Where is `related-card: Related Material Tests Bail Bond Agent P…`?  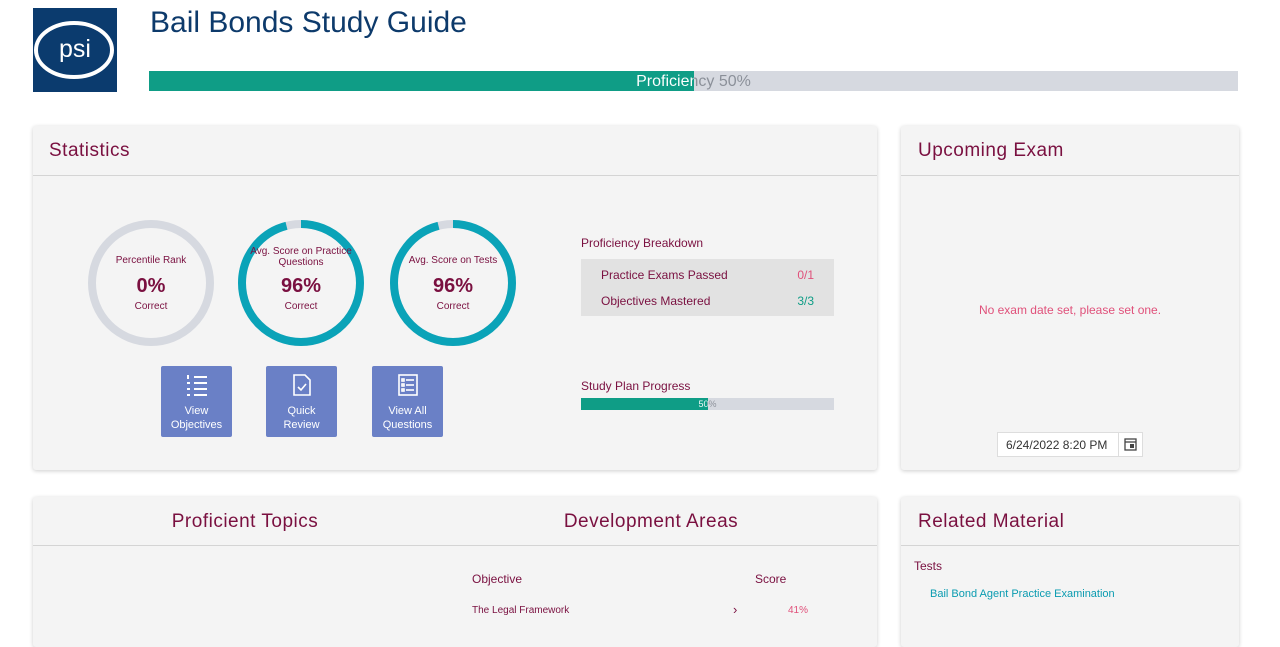
related-card: Related Material Tests Bail Bond Agent P… is located at coordinates (1070, 572).